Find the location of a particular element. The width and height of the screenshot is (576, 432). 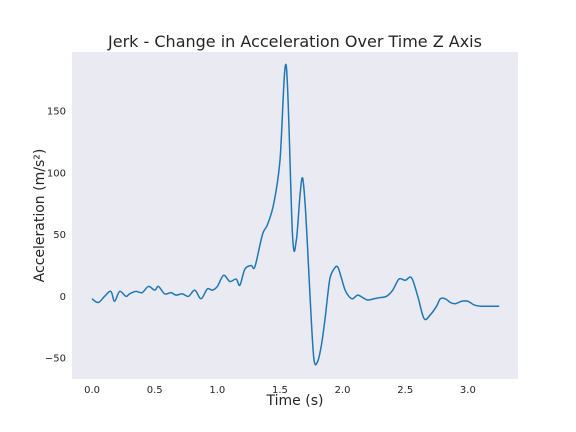

y-tick-label: 100 is located at coordinates (56, 173).